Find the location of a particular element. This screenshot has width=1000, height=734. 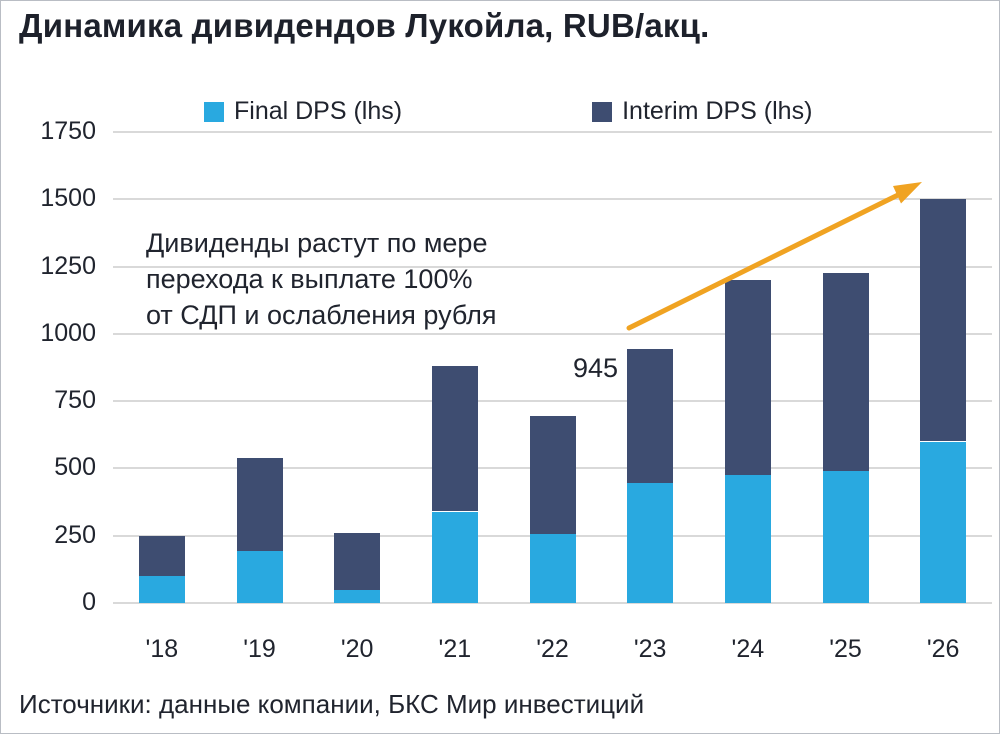

bar-22-interim is located at coordinates (552, 475).